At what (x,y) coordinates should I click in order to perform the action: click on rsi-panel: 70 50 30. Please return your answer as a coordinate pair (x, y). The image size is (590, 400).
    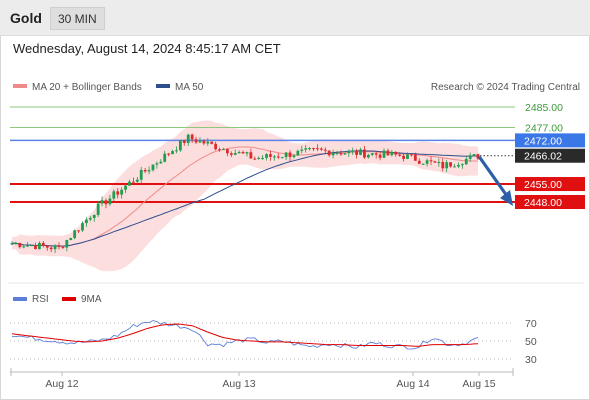
    Looking at the image, I should click on (273, 342).